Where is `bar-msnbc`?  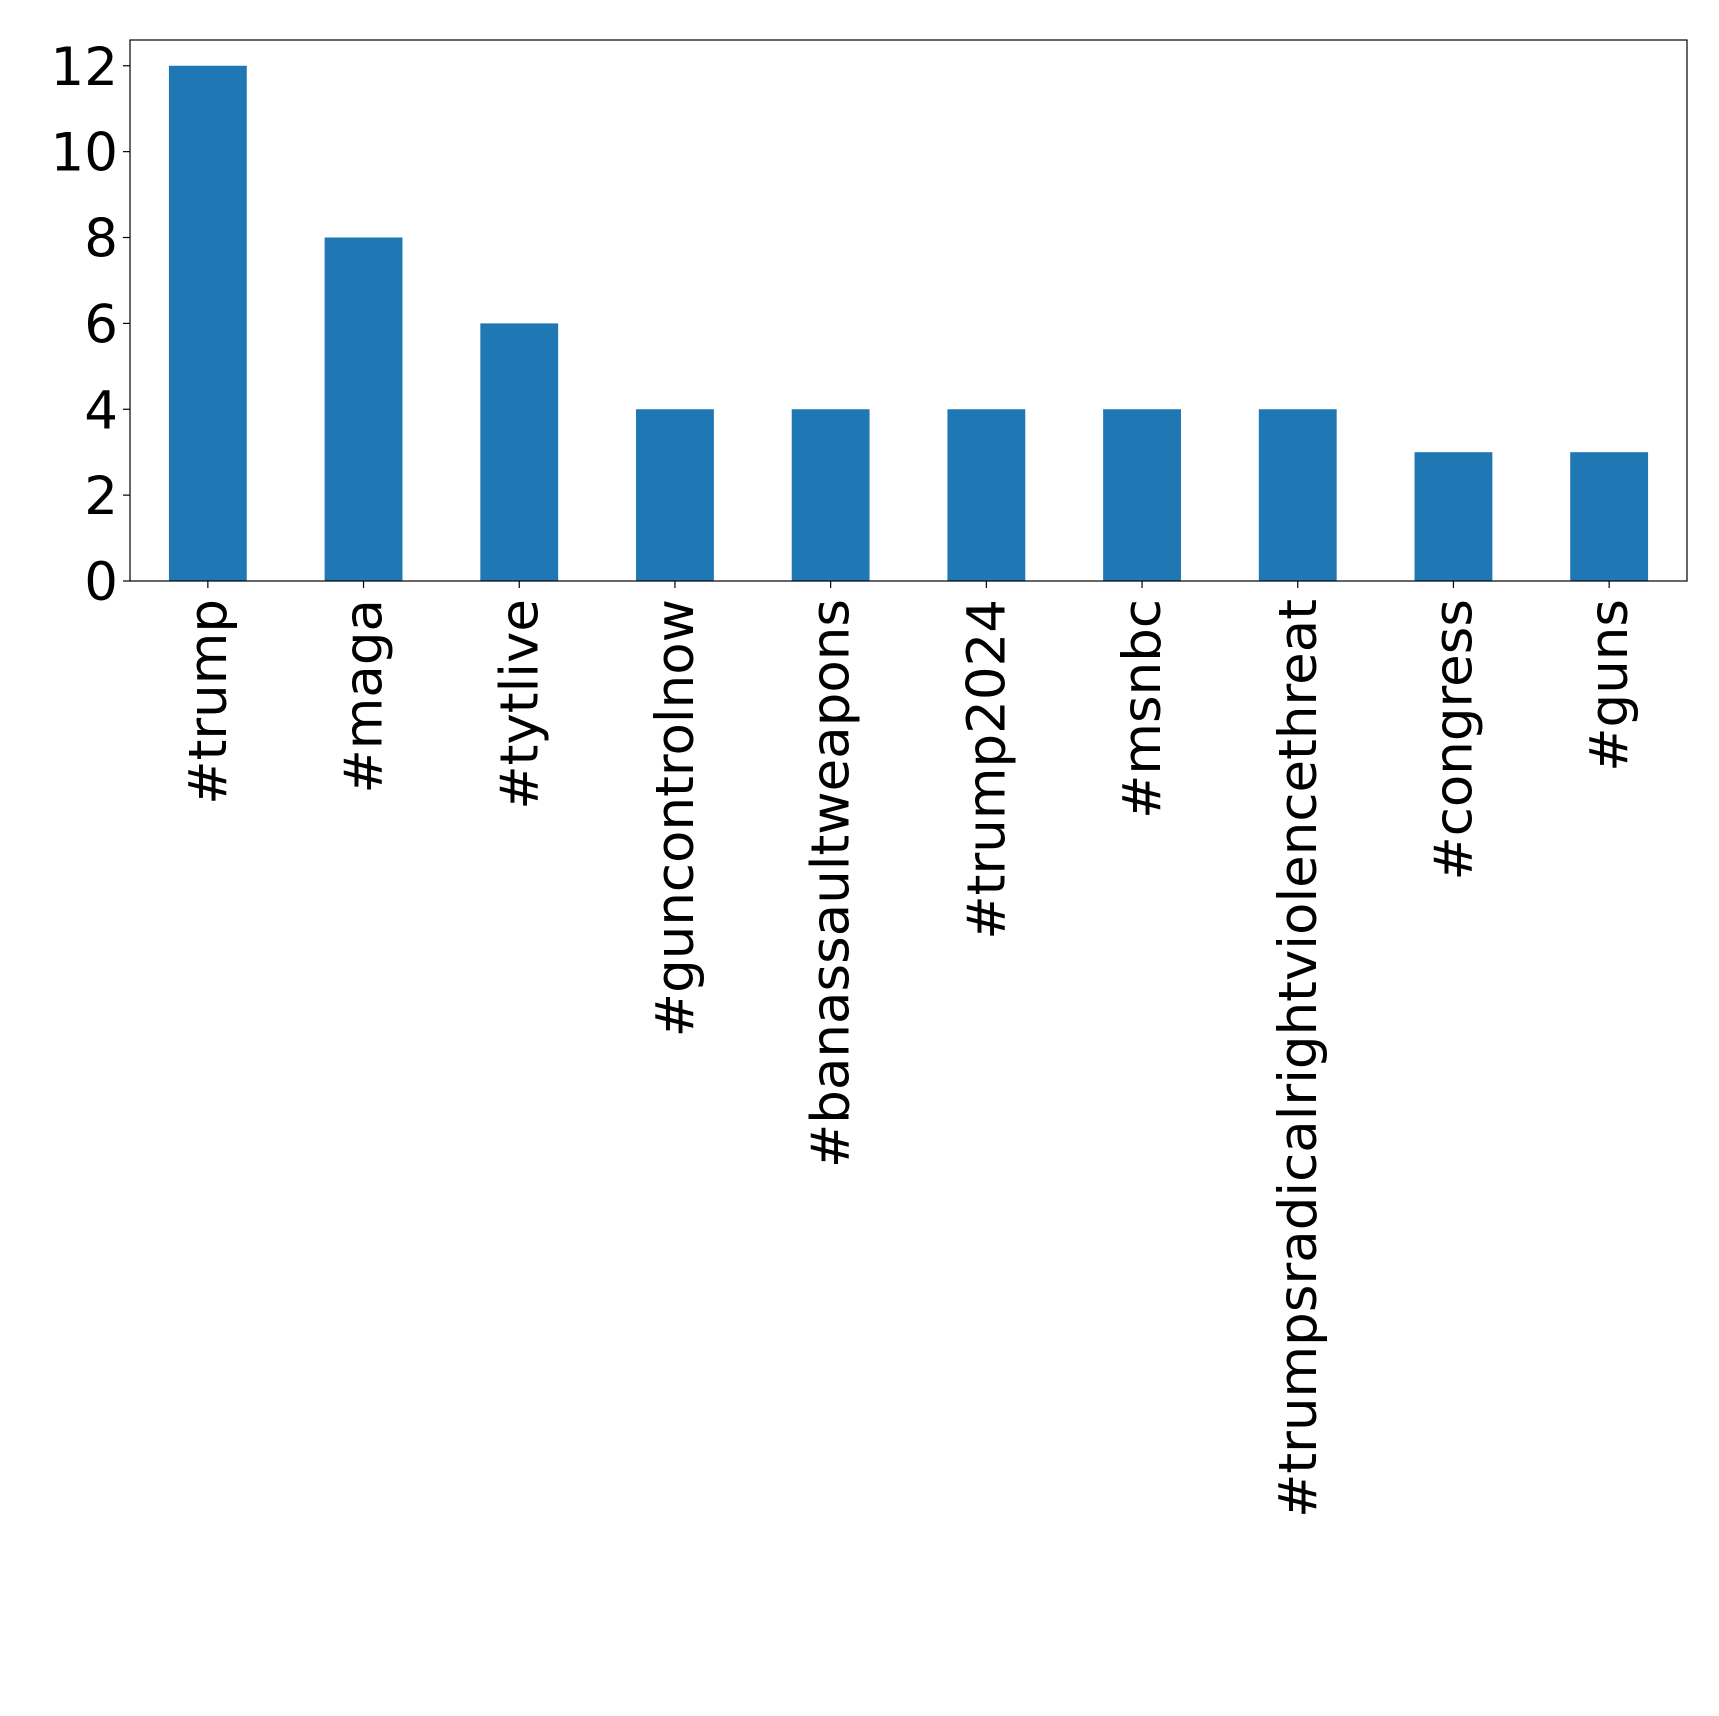 bar-msnbc is located at coordinates (1142, 495).